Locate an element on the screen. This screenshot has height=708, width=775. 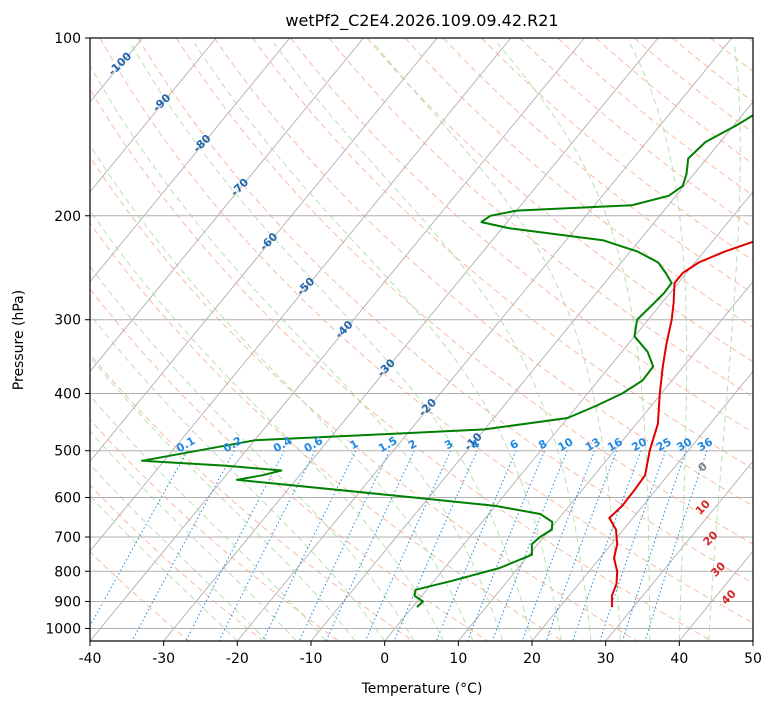
mixing-ratio-label: 2 is located at coordinates (412, 444).